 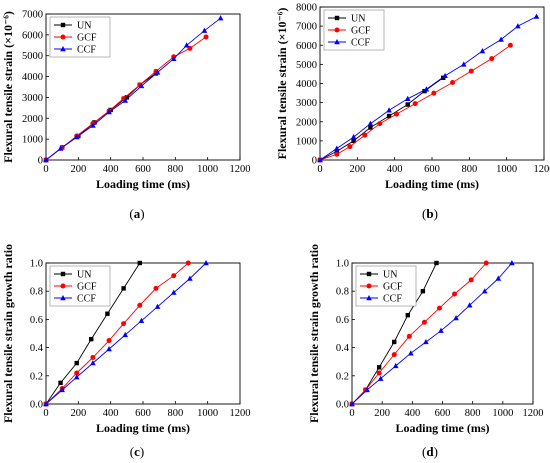 I want to click on y-tick-label: 1000, so click(x=32, y=140).